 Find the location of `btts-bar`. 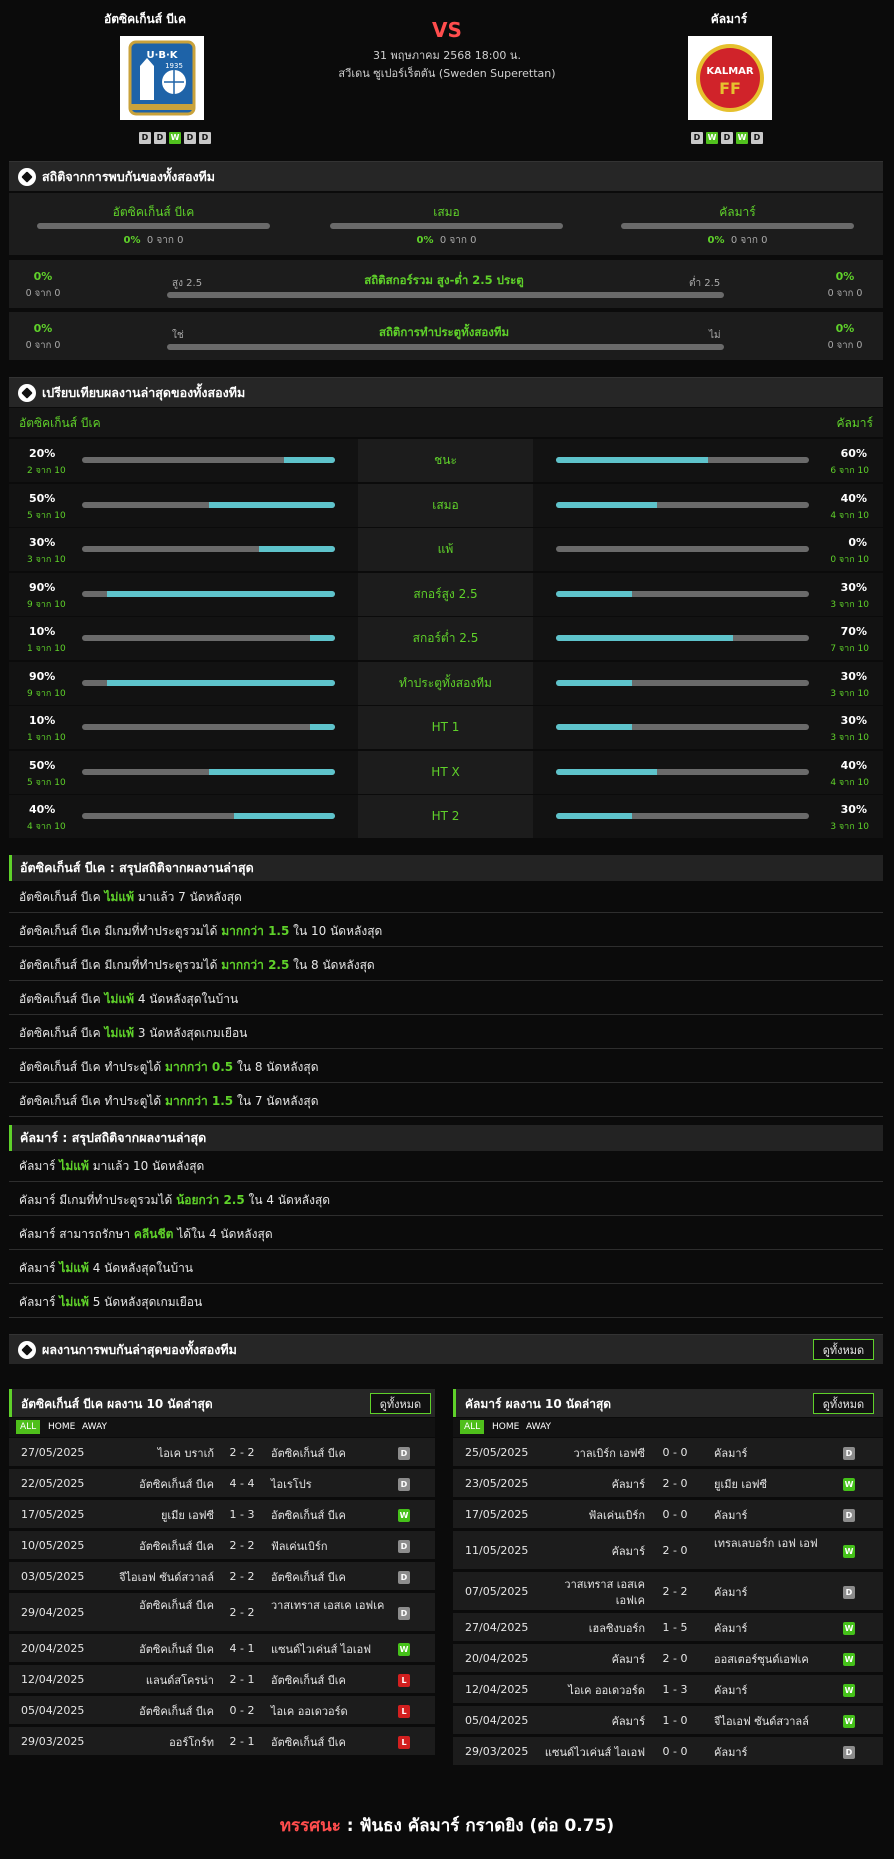

btts-bar is located at coordinates (445, 347).